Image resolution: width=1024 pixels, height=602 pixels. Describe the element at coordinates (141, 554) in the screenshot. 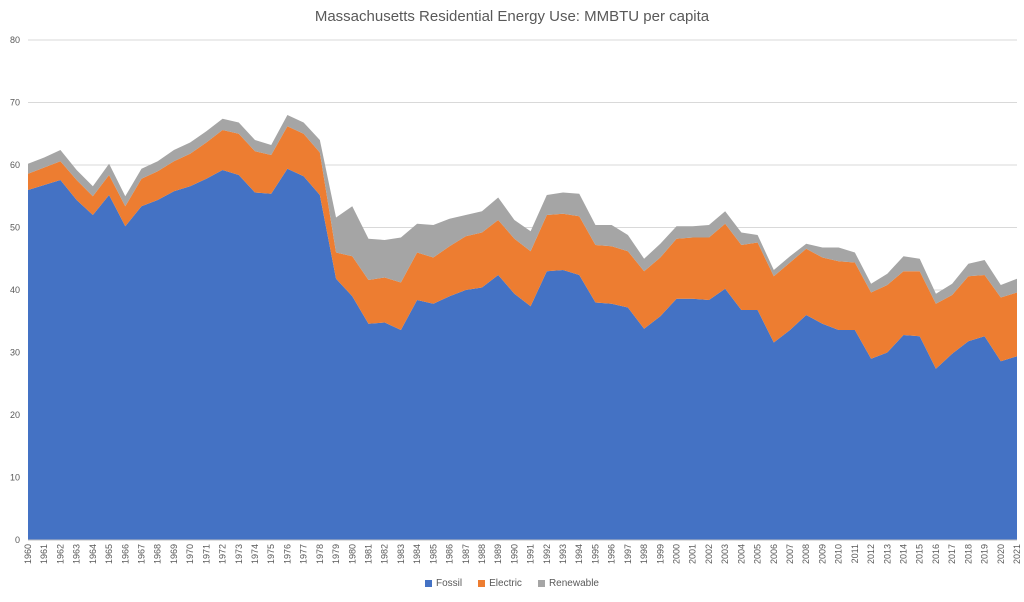

I see `x-tick-label: 1967` at that location.